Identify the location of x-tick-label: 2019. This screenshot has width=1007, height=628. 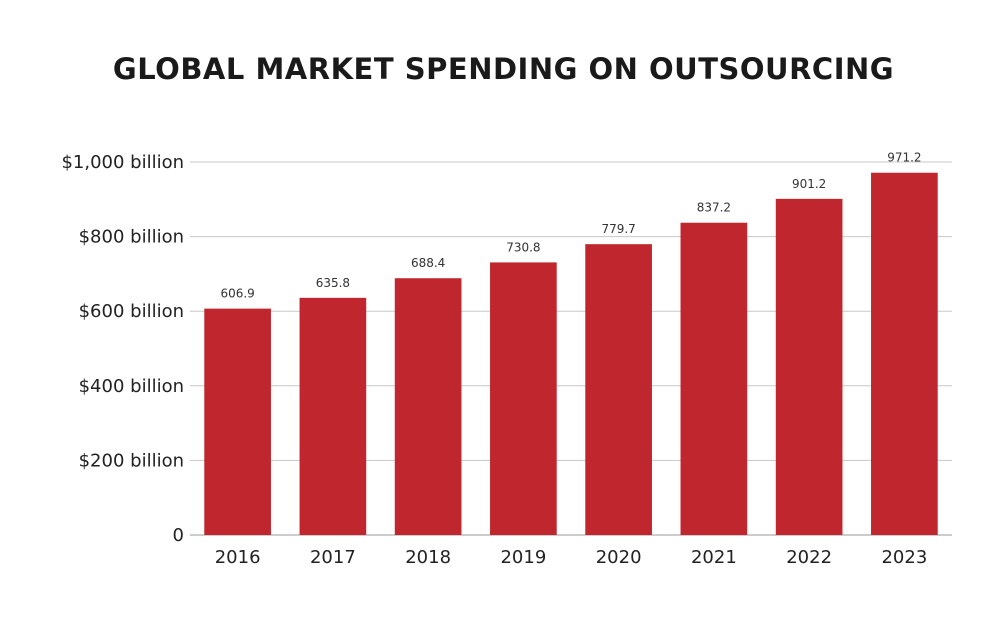
(523, 557).